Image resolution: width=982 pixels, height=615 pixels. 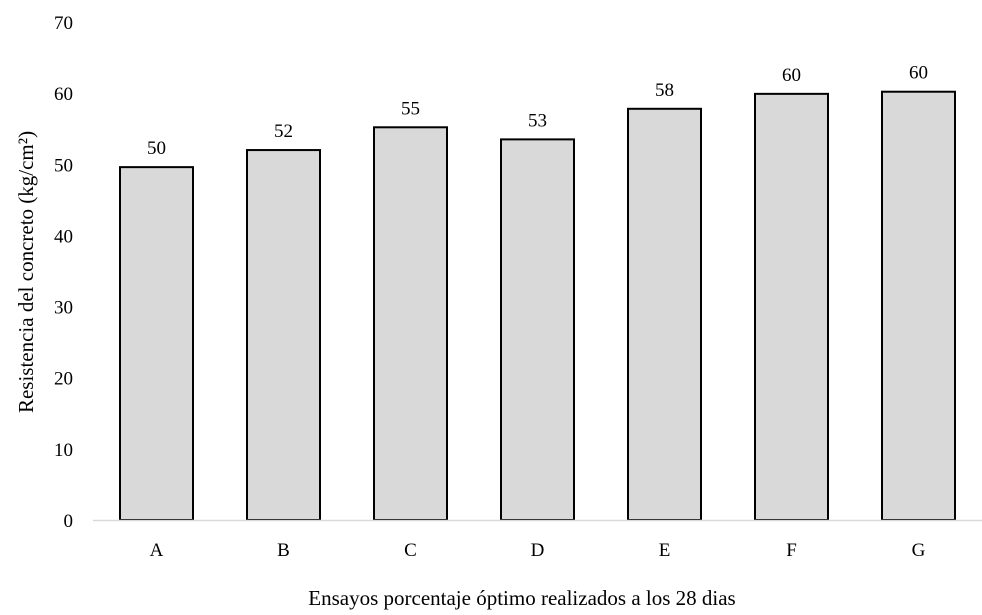 What do you see at coordinates (63, 308) in the screenshot?
I see `y-tick-label: 30` at bounding box center [63, 308].